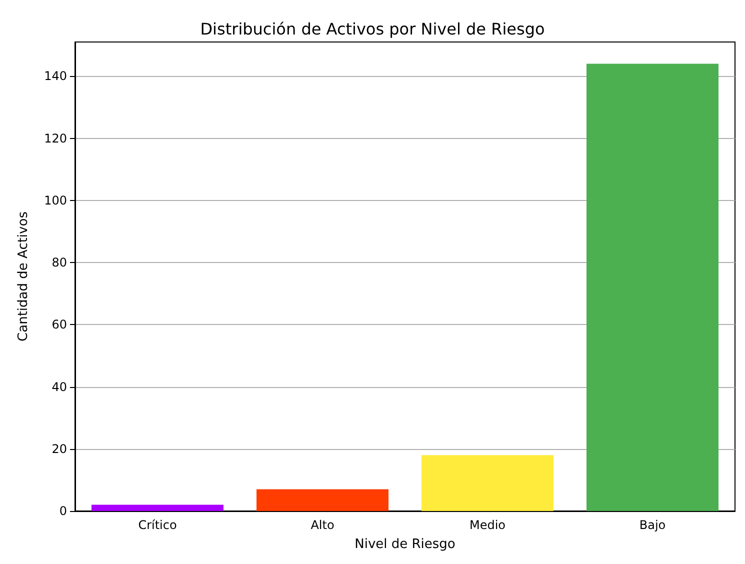  What do you see at coordinates (59, 449) in the screenshot?
I see `y-tick-label: 20` at bounding box center [59, 449].